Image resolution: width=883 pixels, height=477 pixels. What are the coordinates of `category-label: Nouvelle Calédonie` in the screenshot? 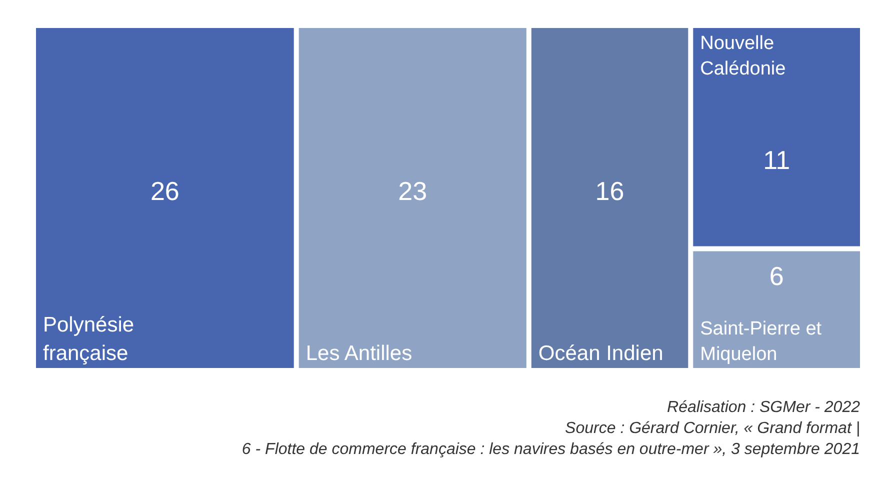 It's located at (743, 56).